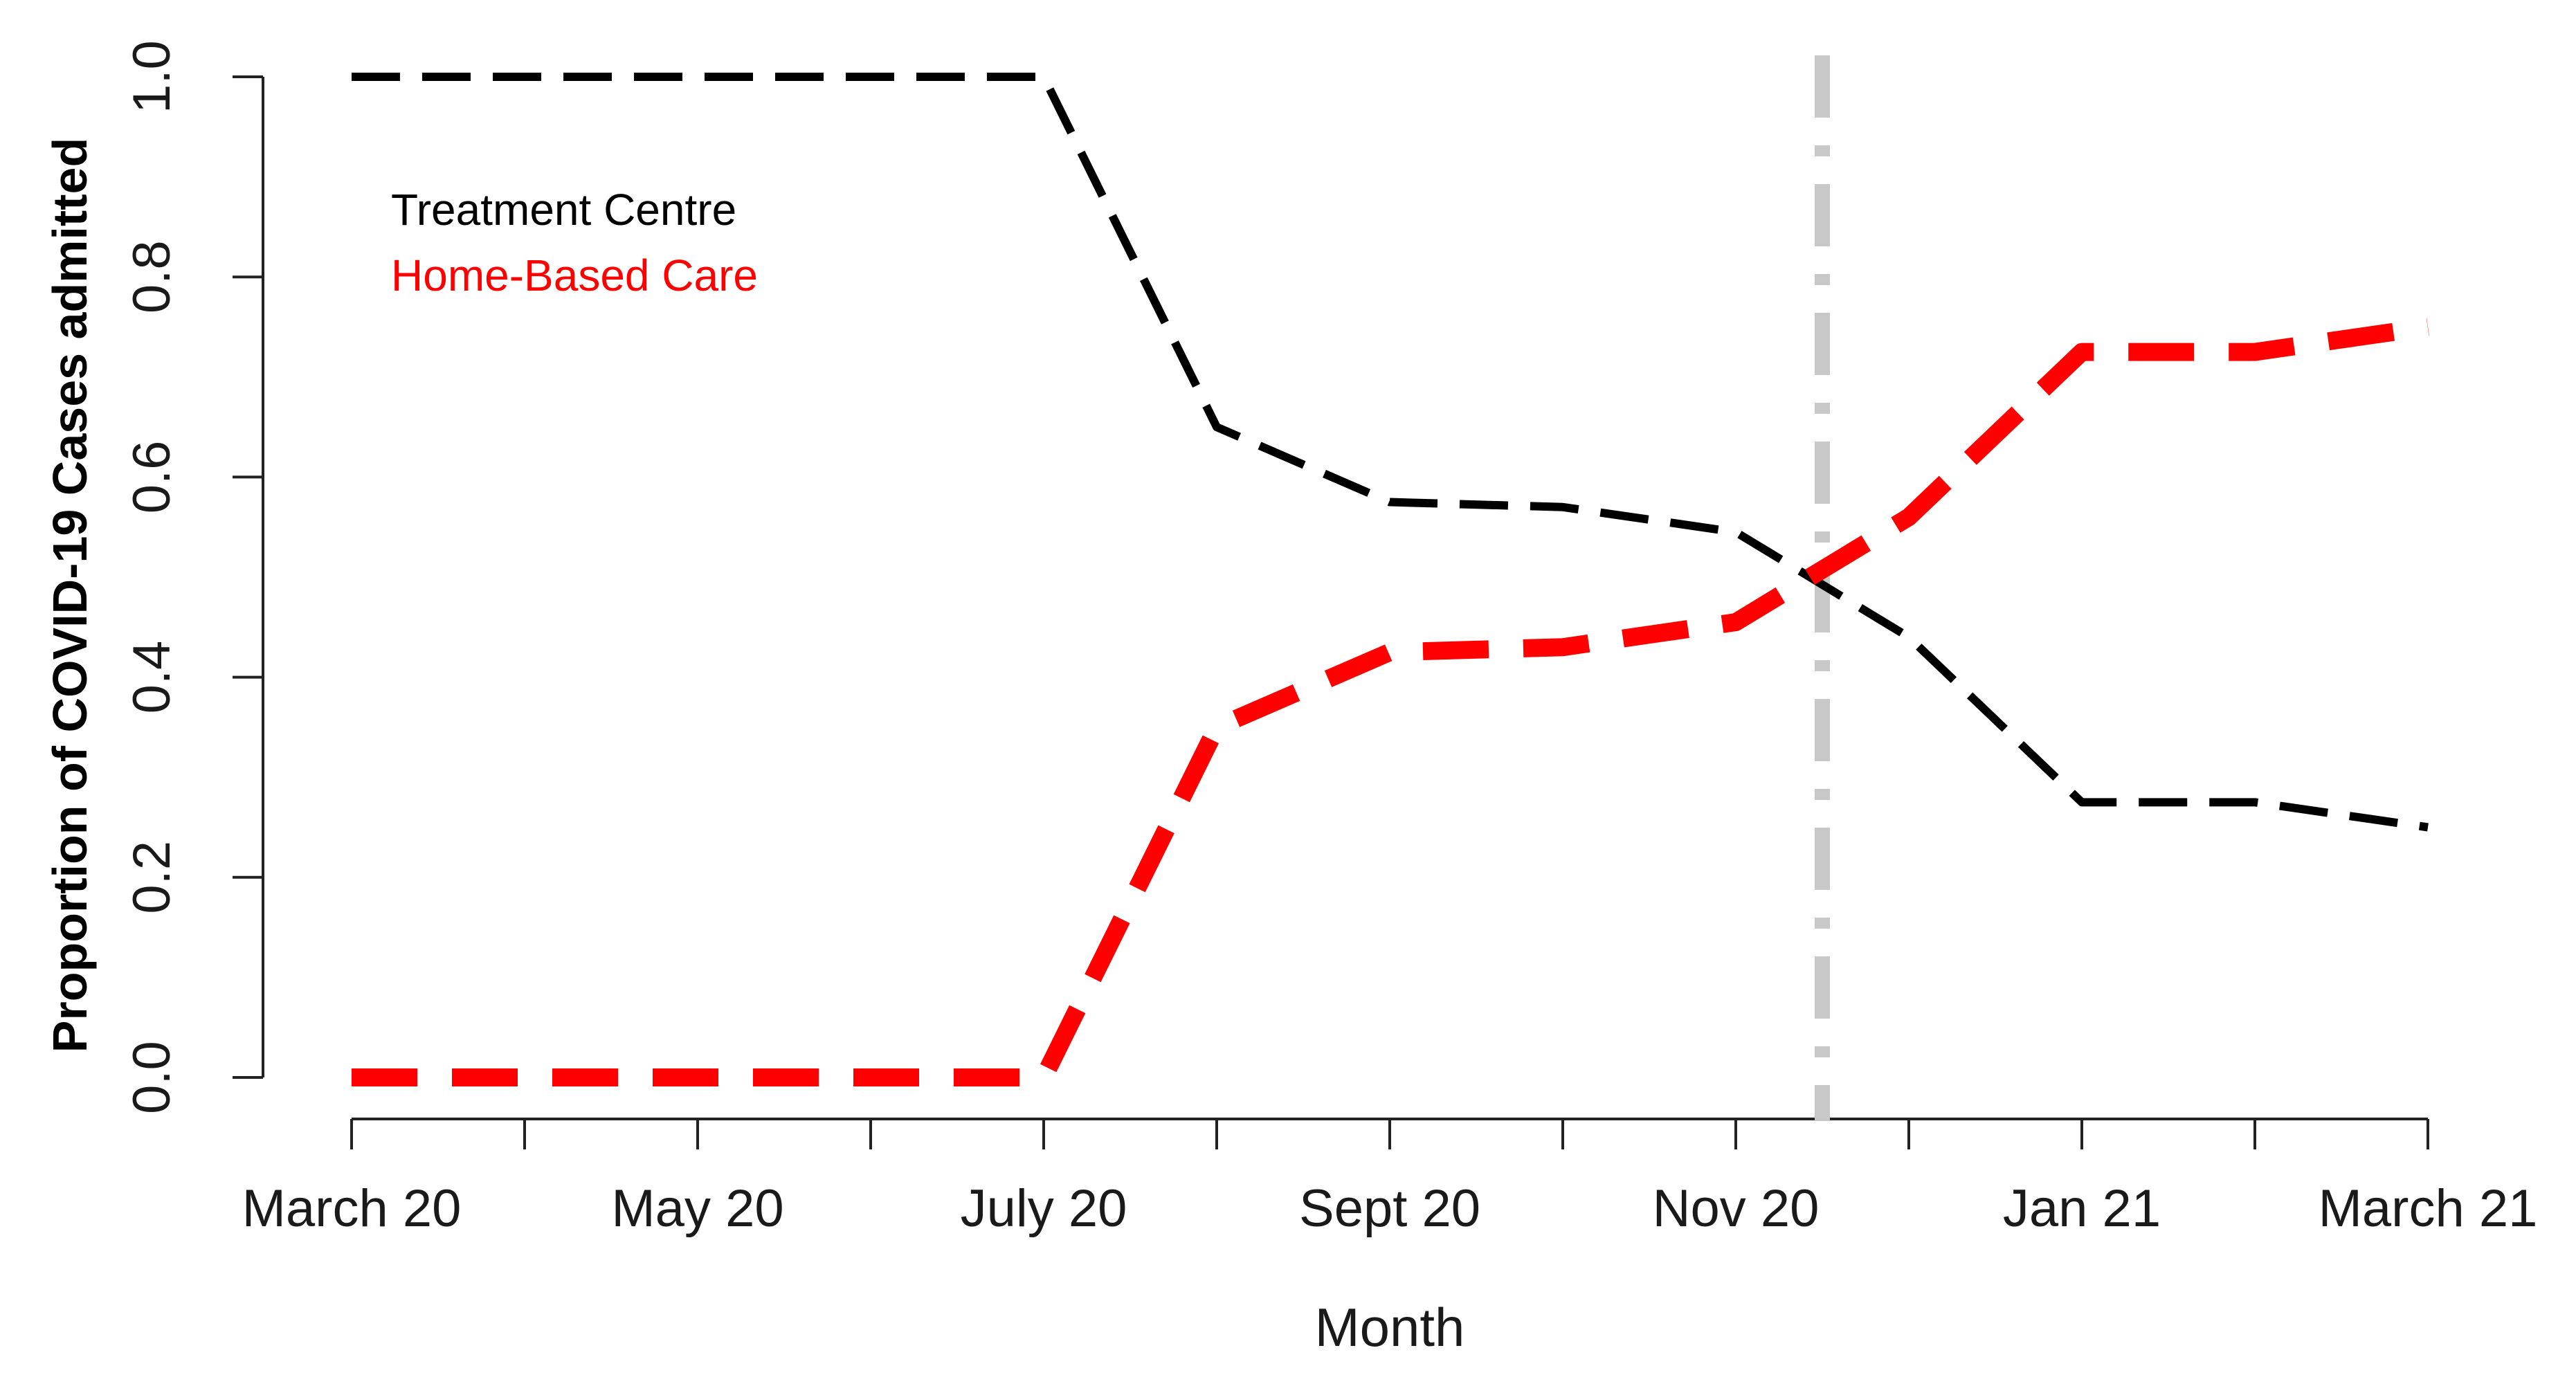 The width and height of the screenshot is (2576, 1384). What do you see at coordinates (152, 677) in the screenshot?
I see `y-tick-label: 0.4` at bounding box center [152, 677].